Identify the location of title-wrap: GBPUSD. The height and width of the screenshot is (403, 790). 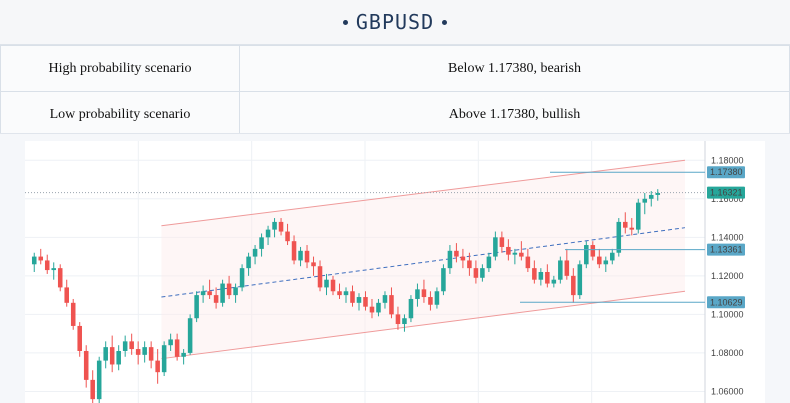
(395, 22).